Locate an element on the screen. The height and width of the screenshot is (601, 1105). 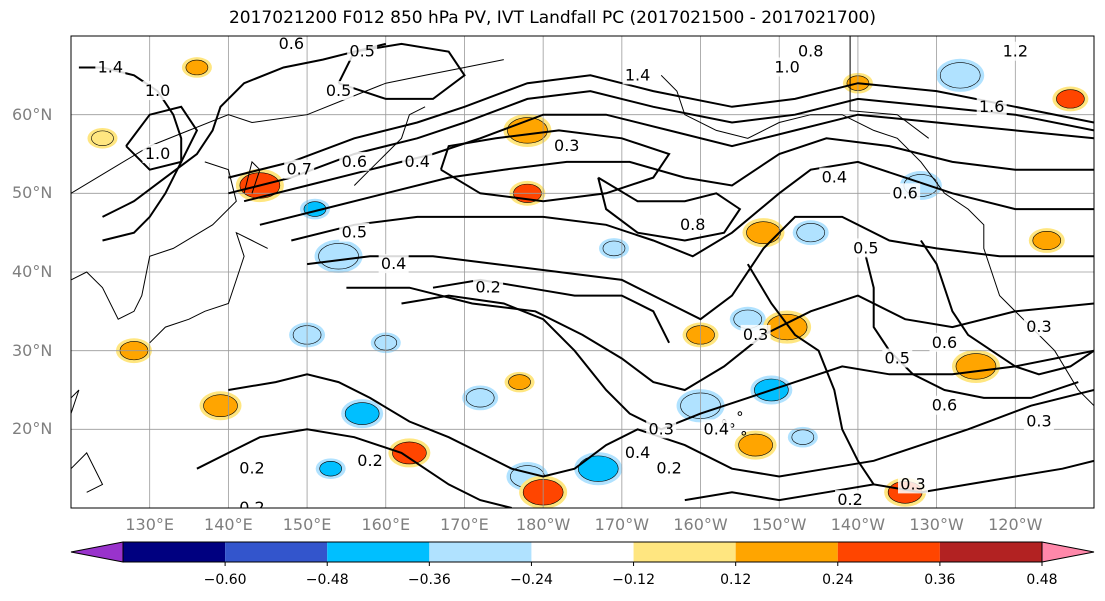
longitude-label: 140°E is located at coordinates (228, 524).